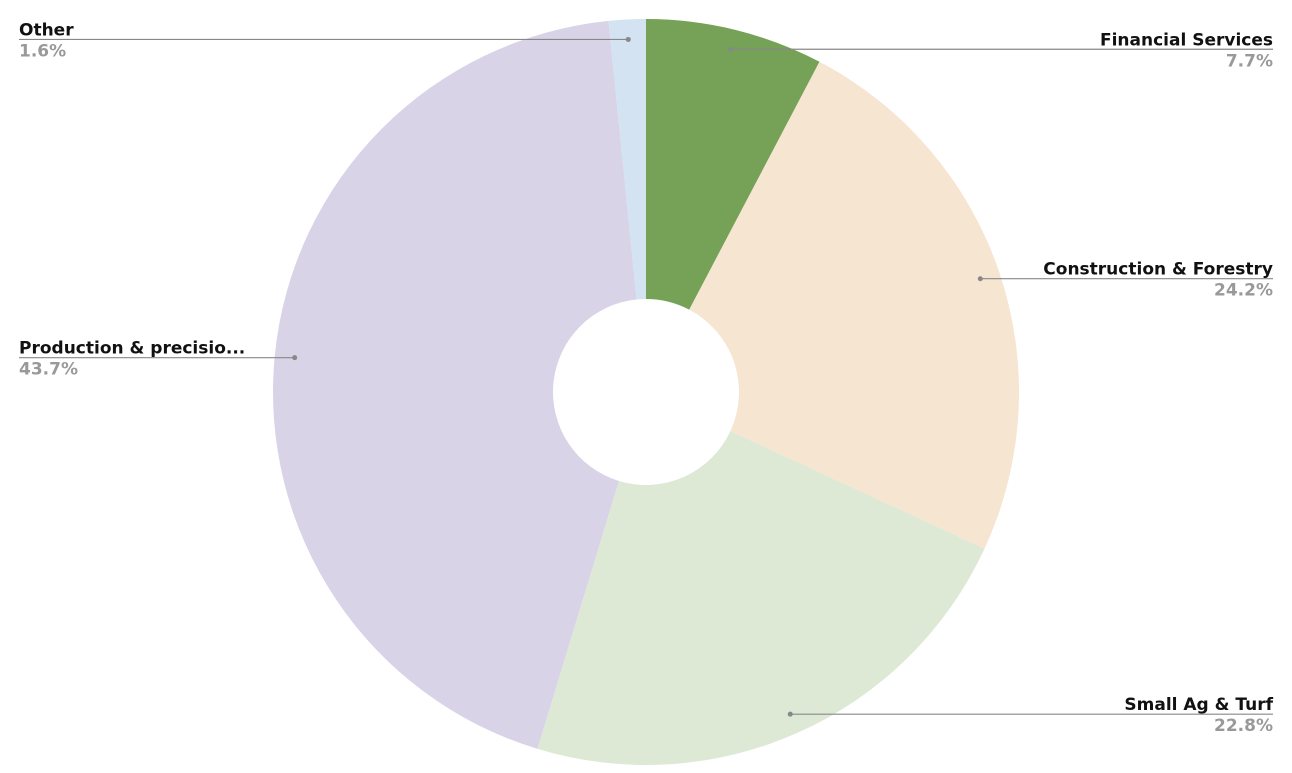 Image resolution: width=1292 pixels, height=773 pixels. I want to click on slice-label: Construction & Forestry, so click(1158, 270).